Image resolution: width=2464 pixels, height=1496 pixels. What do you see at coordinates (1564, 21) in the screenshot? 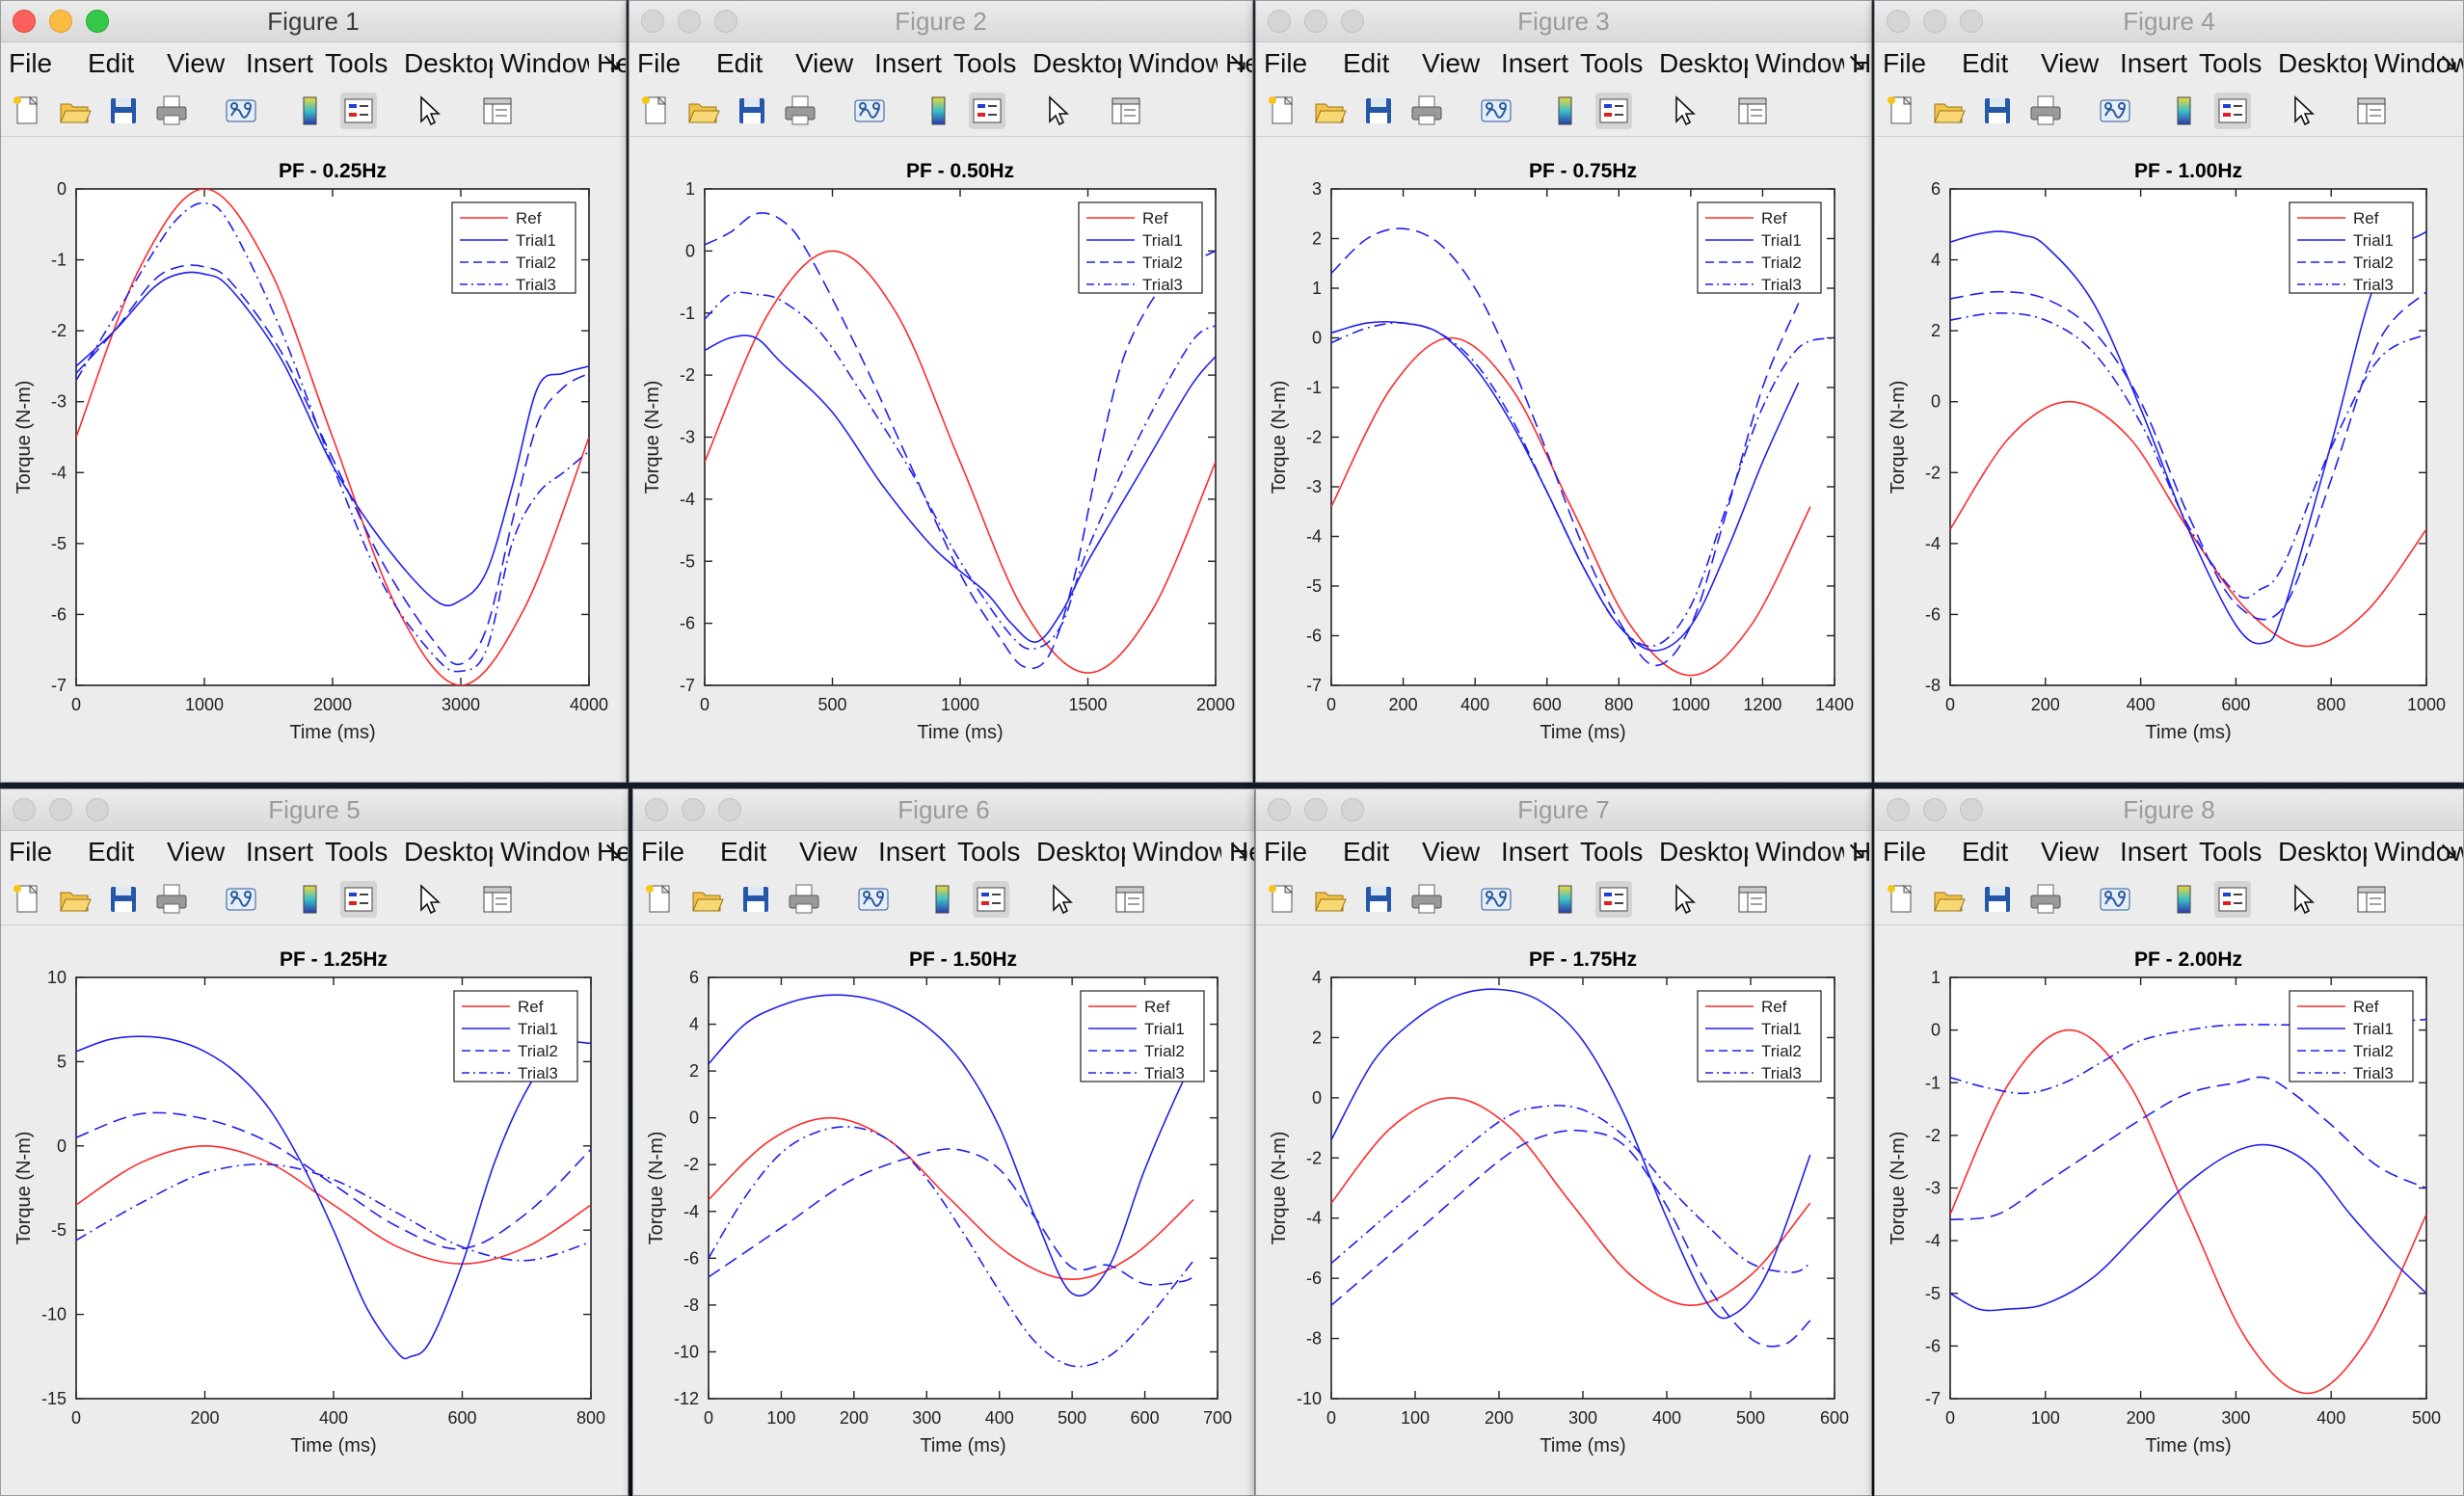
I see `title-bar: Figure 3` at bounding box center [1564, 21].